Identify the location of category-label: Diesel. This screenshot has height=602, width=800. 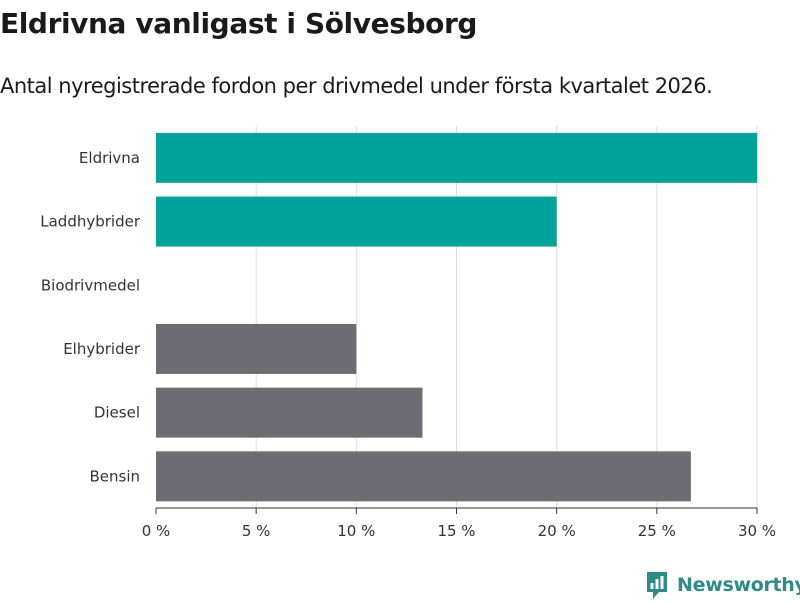
(117, 413).